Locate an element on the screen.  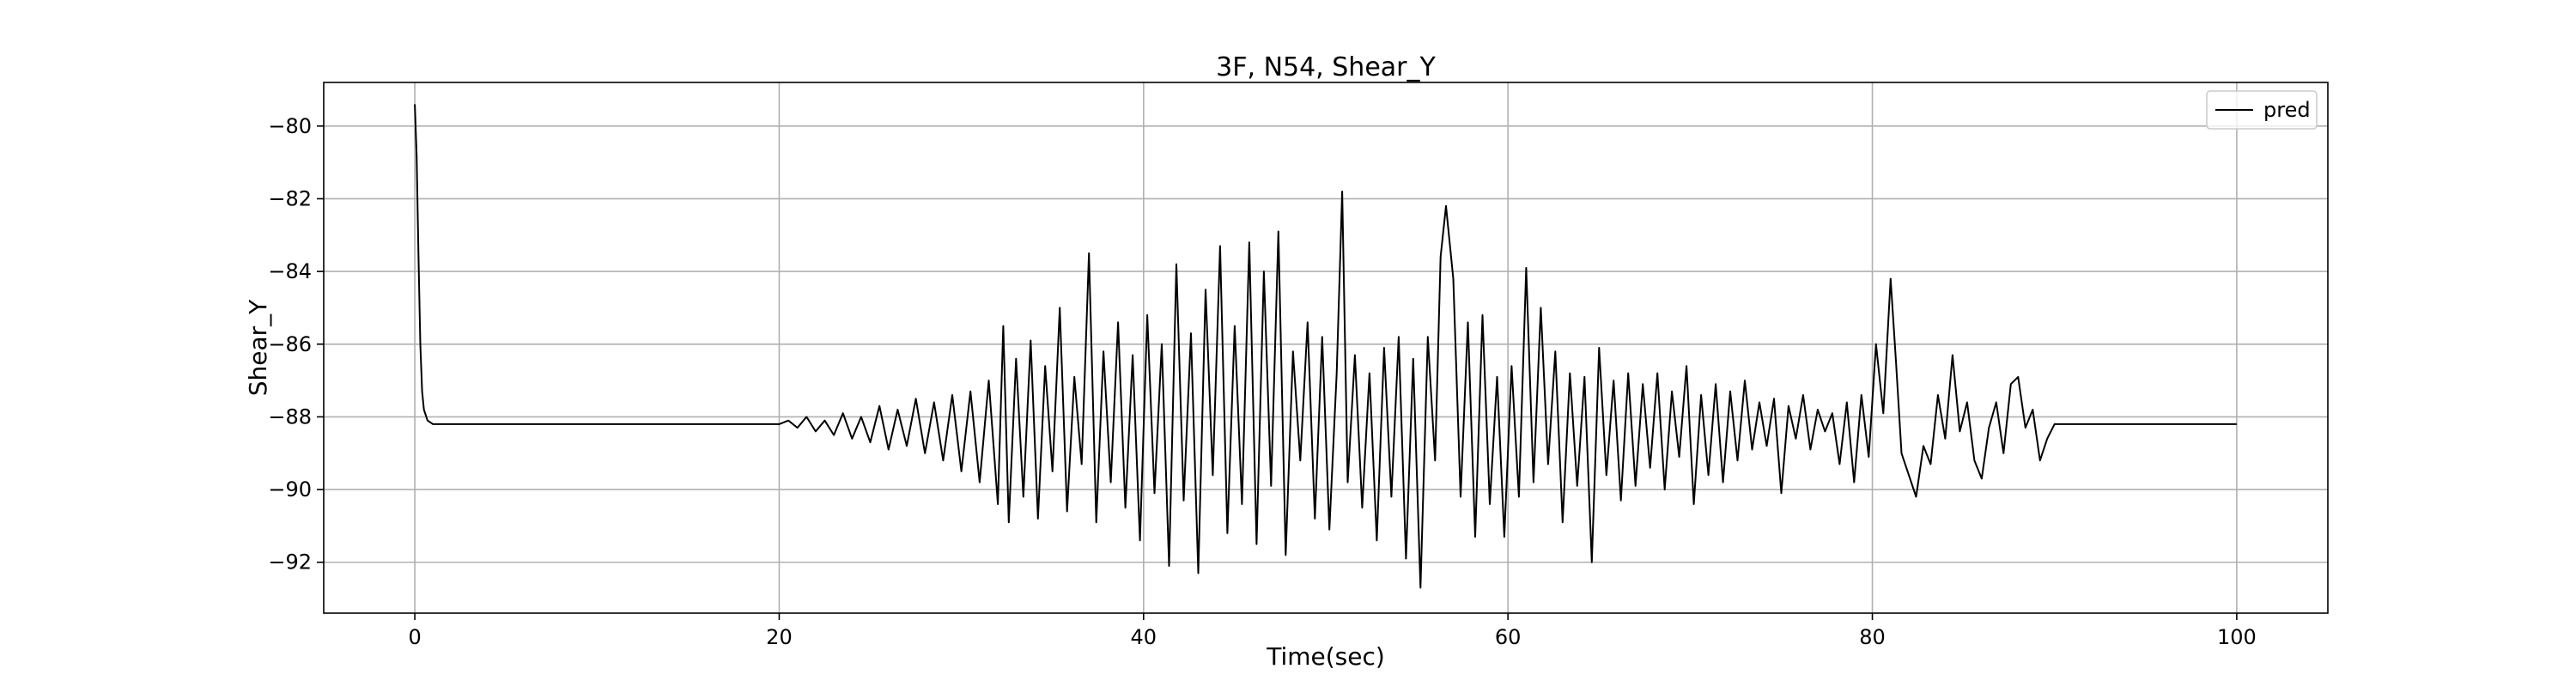
legend: pred is located at coordinates (2262, 110).